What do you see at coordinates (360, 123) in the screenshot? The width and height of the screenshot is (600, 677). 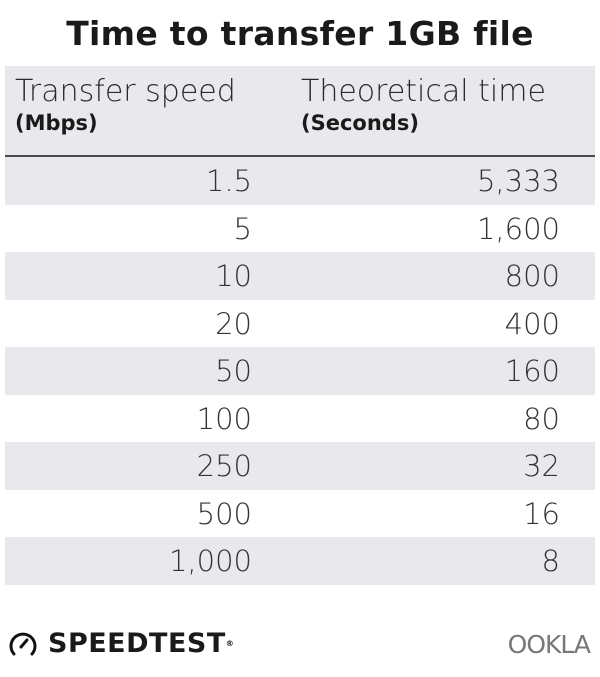 I see `header-unit: (Seconds)` at bounding box center [360, 123].